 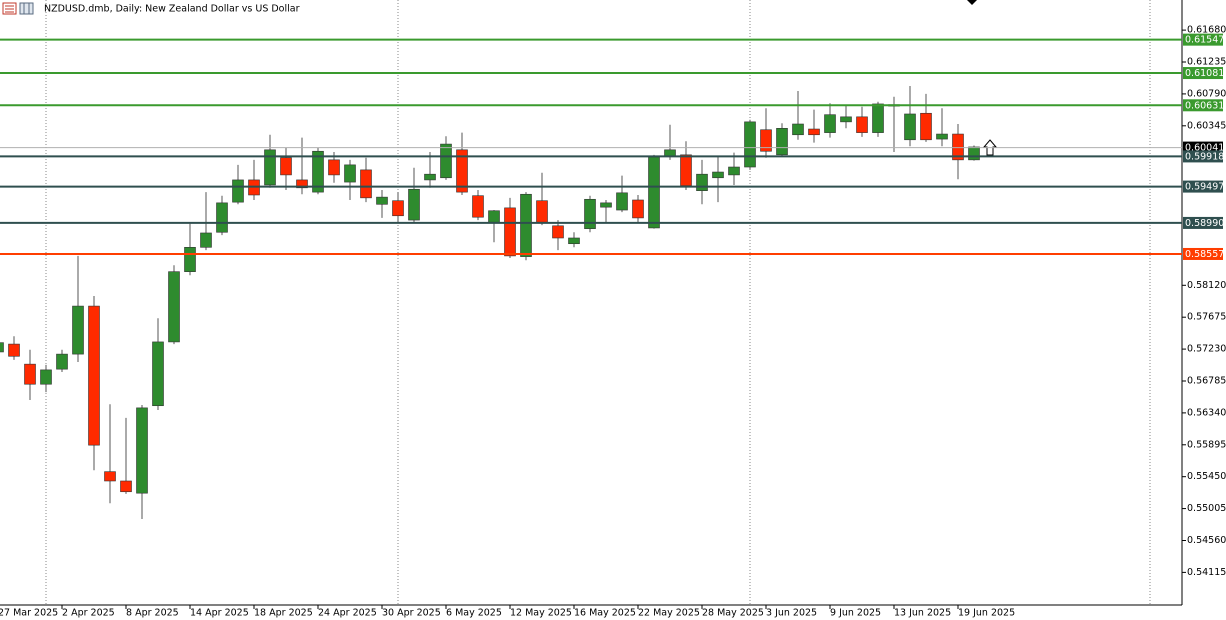 I want to click on x-tick-label: 22 May 2025, so click(x=669, y=613).